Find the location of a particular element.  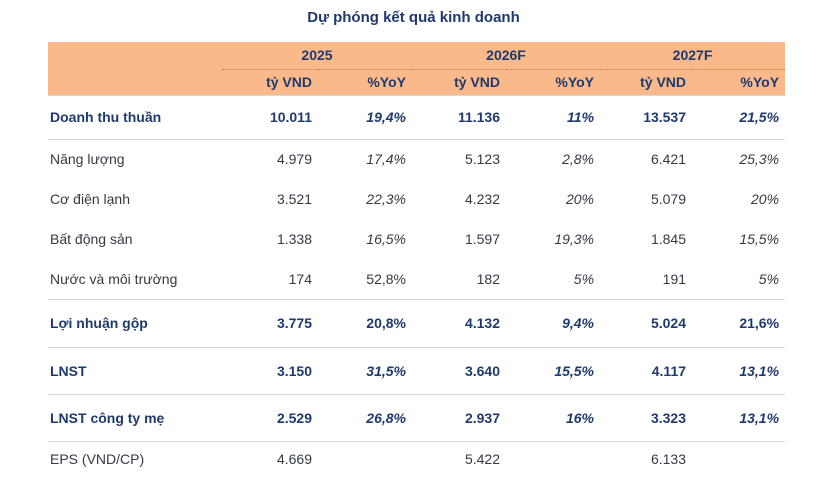

row-label: Doanh thu thuần is located at coordinates (135, 117).